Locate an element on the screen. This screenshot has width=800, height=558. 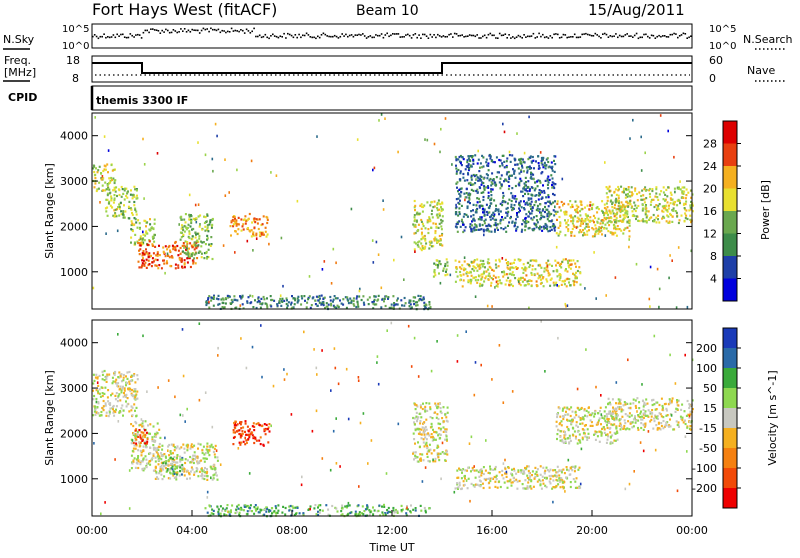
cpid-program: themis 3300 IF is located at coordinates (142, 100).